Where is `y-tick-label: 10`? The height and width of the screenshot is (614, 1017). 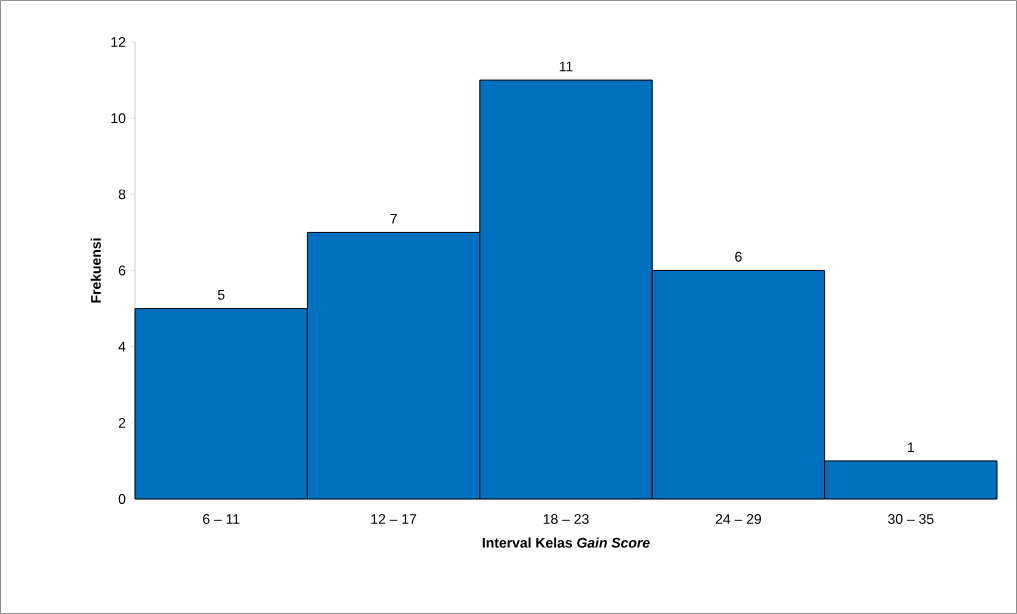 y-tick-label: 10 is located at coordinates (118, 118).